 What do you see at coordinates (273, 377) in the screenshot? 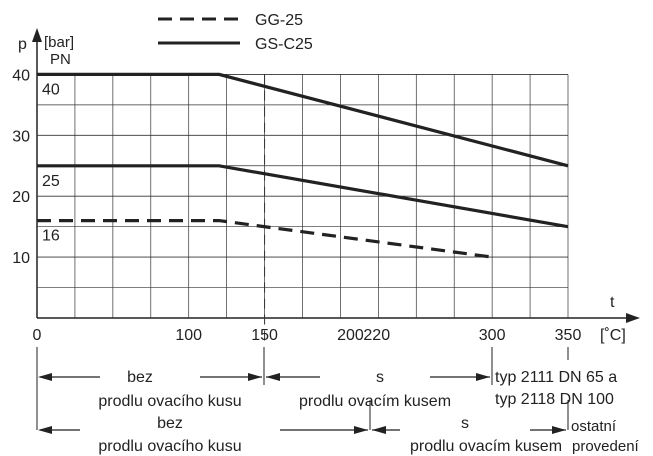
I see `row1-arrow-mid-head-left` at bounding box center [273, 377].